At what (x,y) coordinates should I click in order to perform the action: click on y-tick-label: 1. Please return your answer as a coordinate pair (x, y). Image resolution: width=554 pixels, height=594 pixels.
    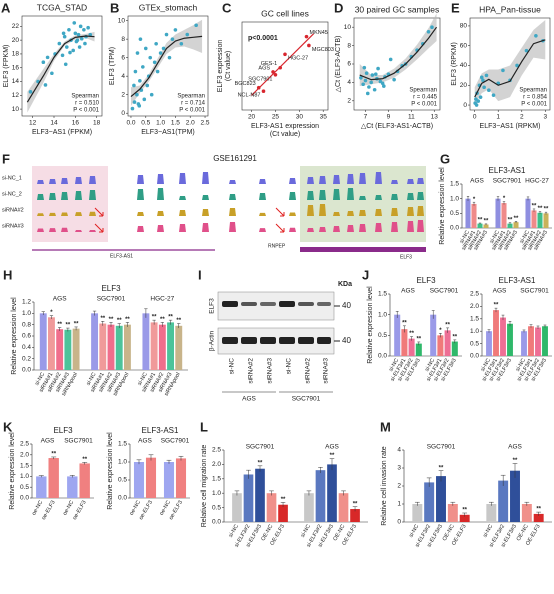
    Looking at the image, I should click on (399, 504).